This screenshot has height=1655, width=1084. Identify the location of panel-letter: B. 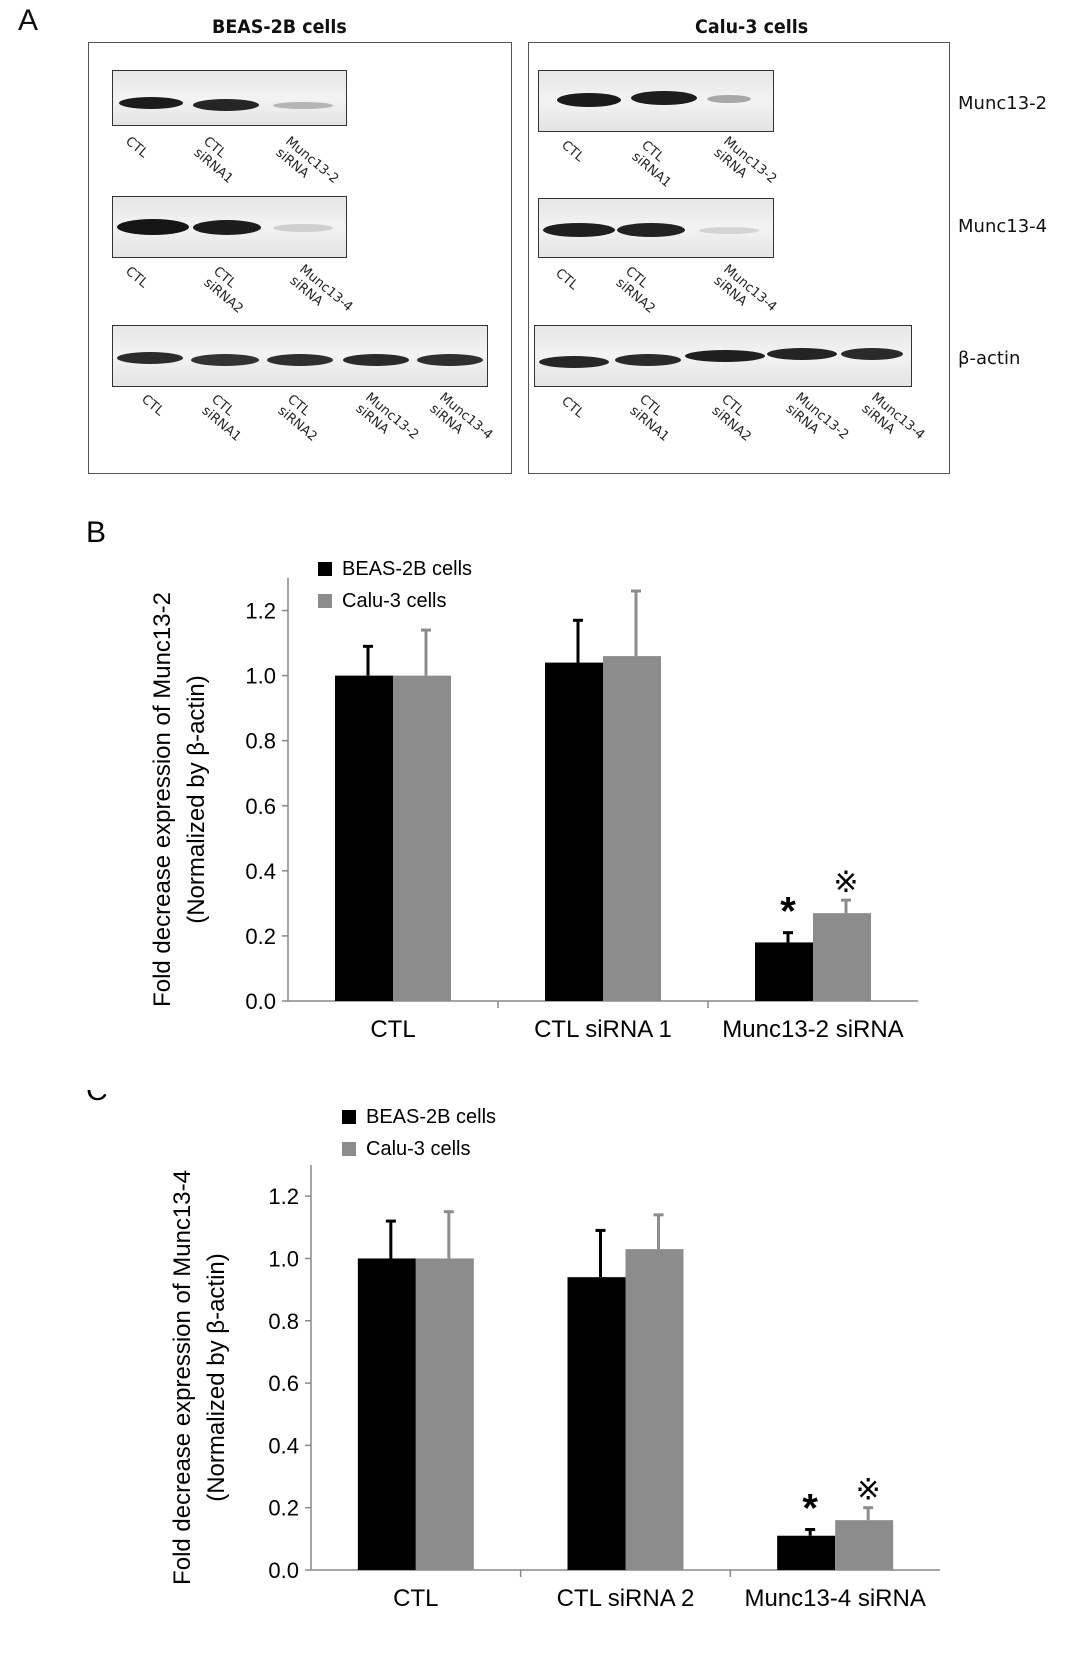
(96, 532).